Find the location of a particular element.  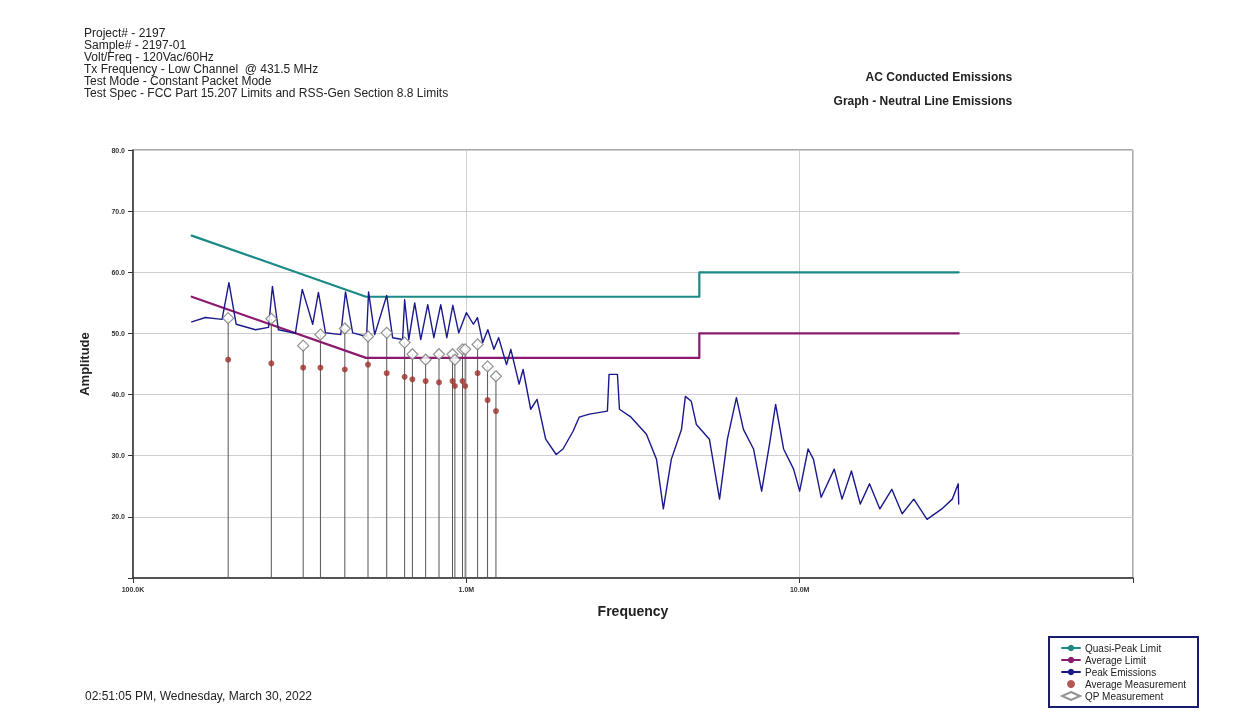

text: 02:51:05 PM, Wednesday, March 30, 2022 is located at coordinates (199, 696).